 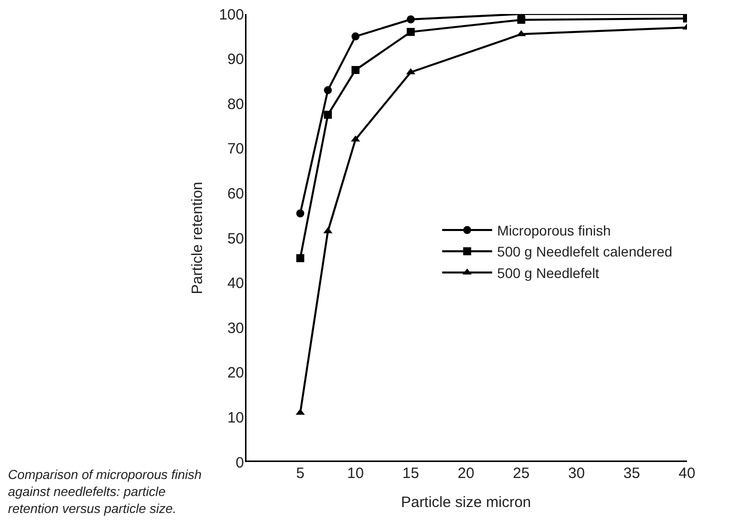 I want to click on y-tick-label: 10, so click(x=235, y=417).